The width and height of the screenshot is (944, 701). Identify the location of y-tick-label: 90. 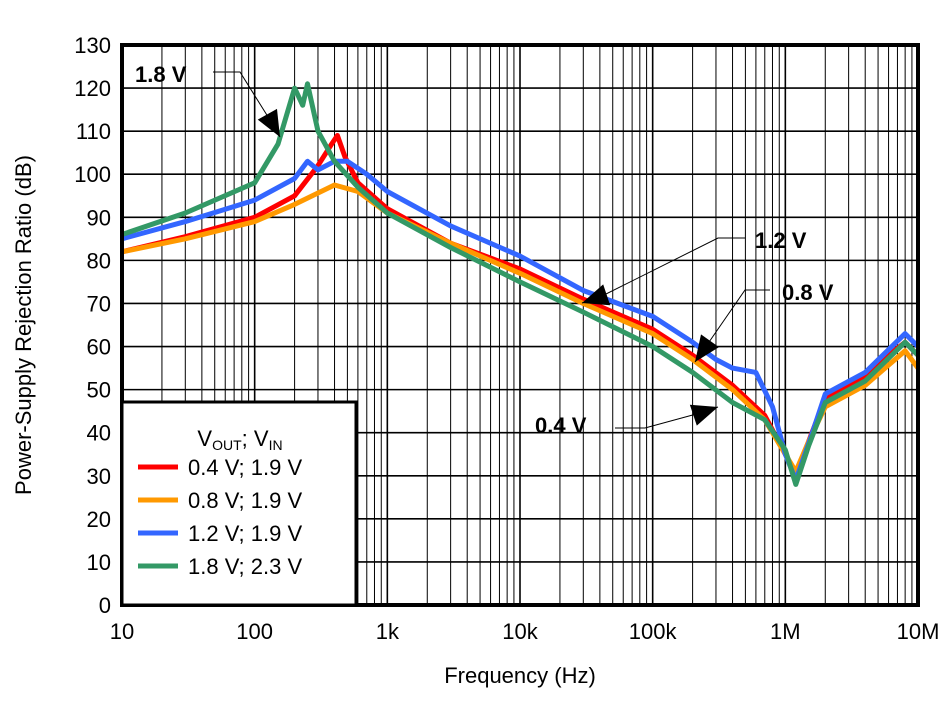
(99, 217).